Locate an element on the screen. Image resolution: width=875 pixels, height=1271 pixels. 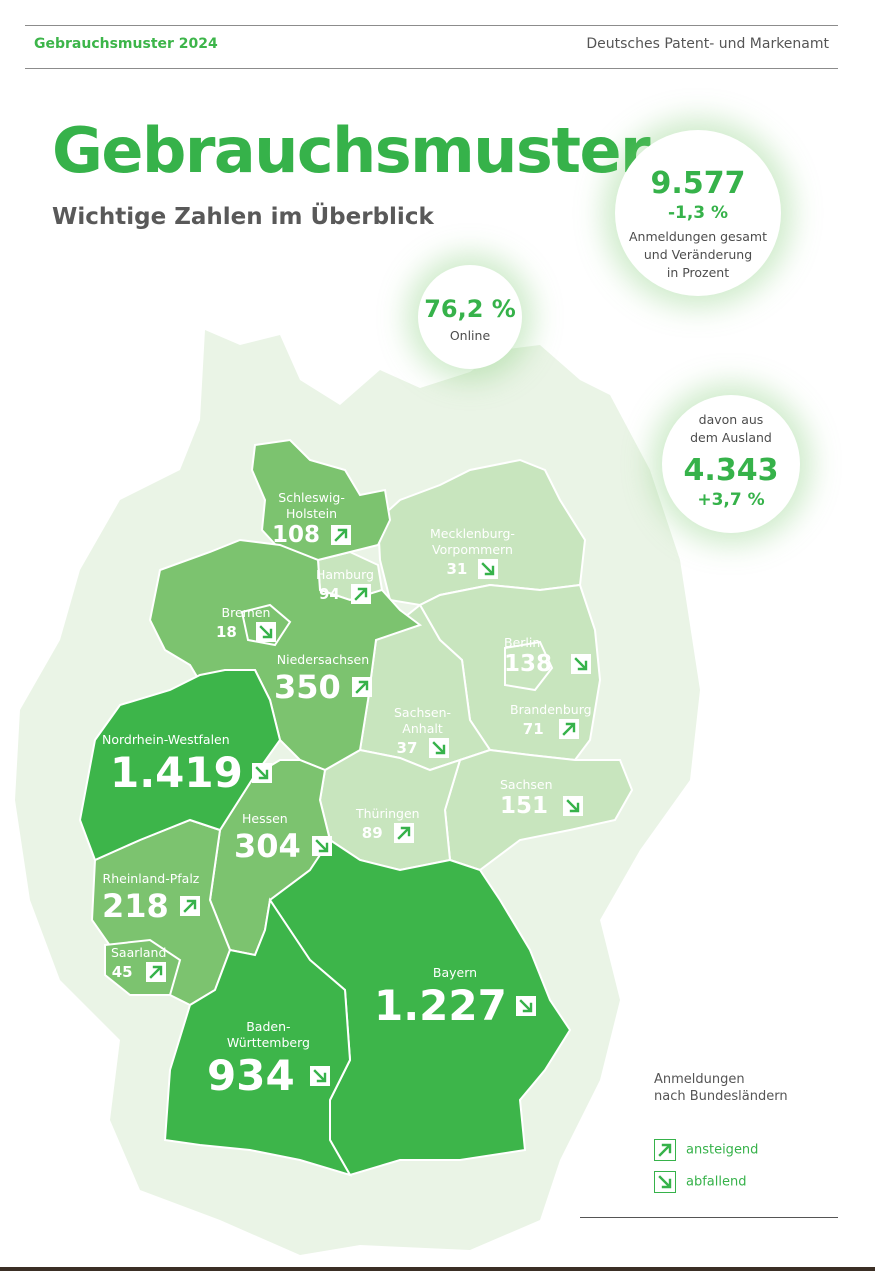
abroad-label-2: dem Ausland is located at coordinates (731, 438).